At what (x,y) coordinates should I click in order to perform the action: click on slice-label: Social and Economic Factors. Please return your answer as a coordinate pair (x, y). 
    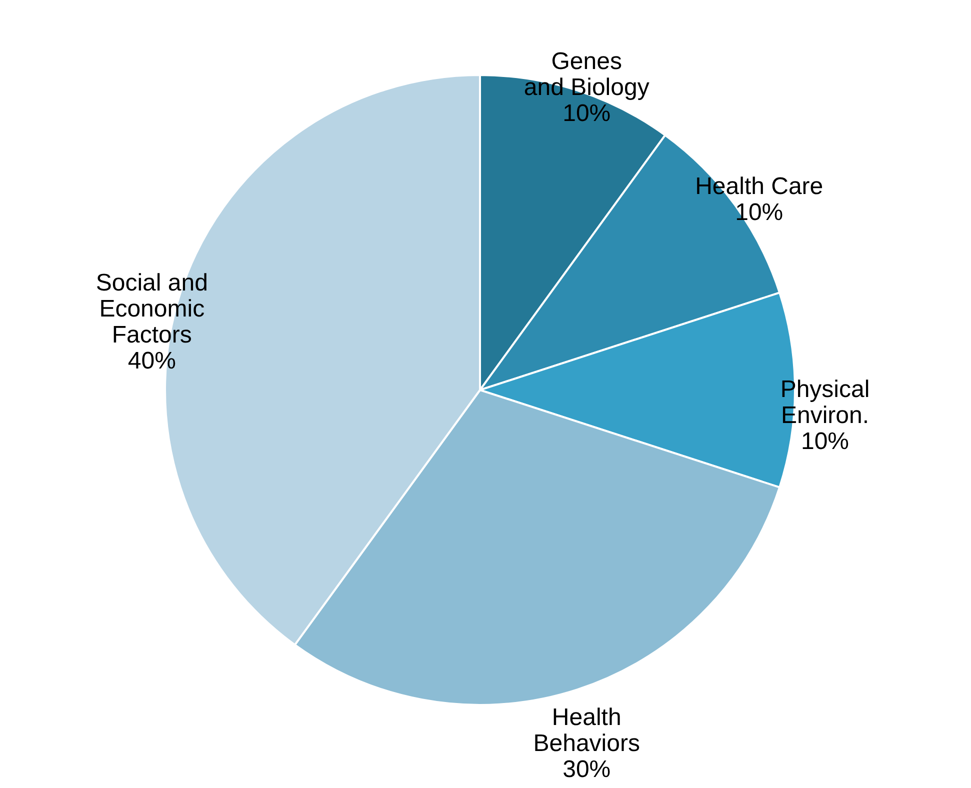
    Looking at the image, I should click on (152, 308).